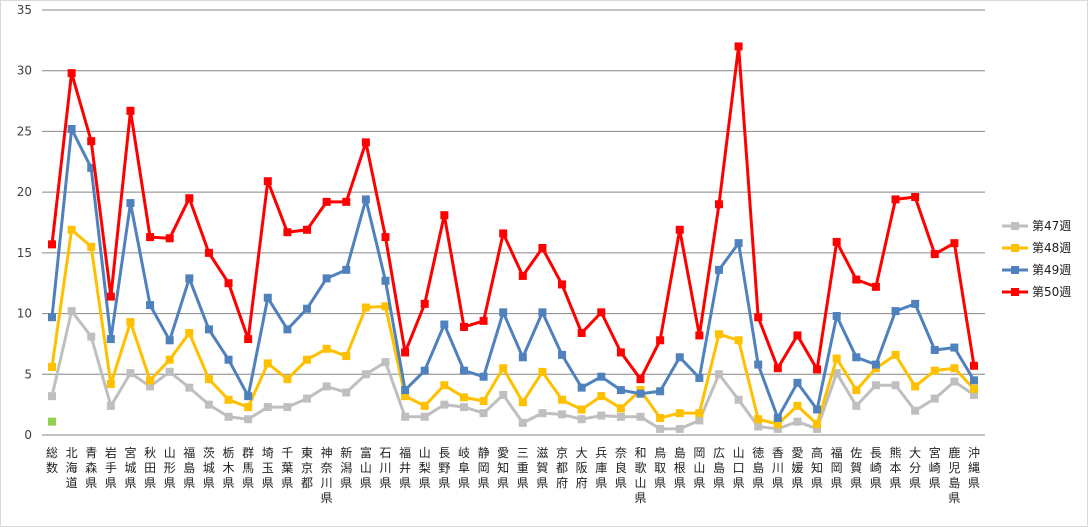  I want to click on category-label: 和歌山県, so click(641, 475).